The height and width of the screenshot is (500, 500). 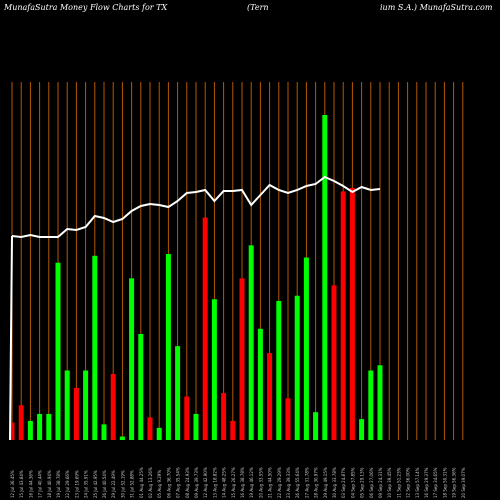 What do you see at coordinates (325, 482) in the screenshot?
I see `x-tick-label: 29 Aug 49.15%` at bounding box center [325, 482].